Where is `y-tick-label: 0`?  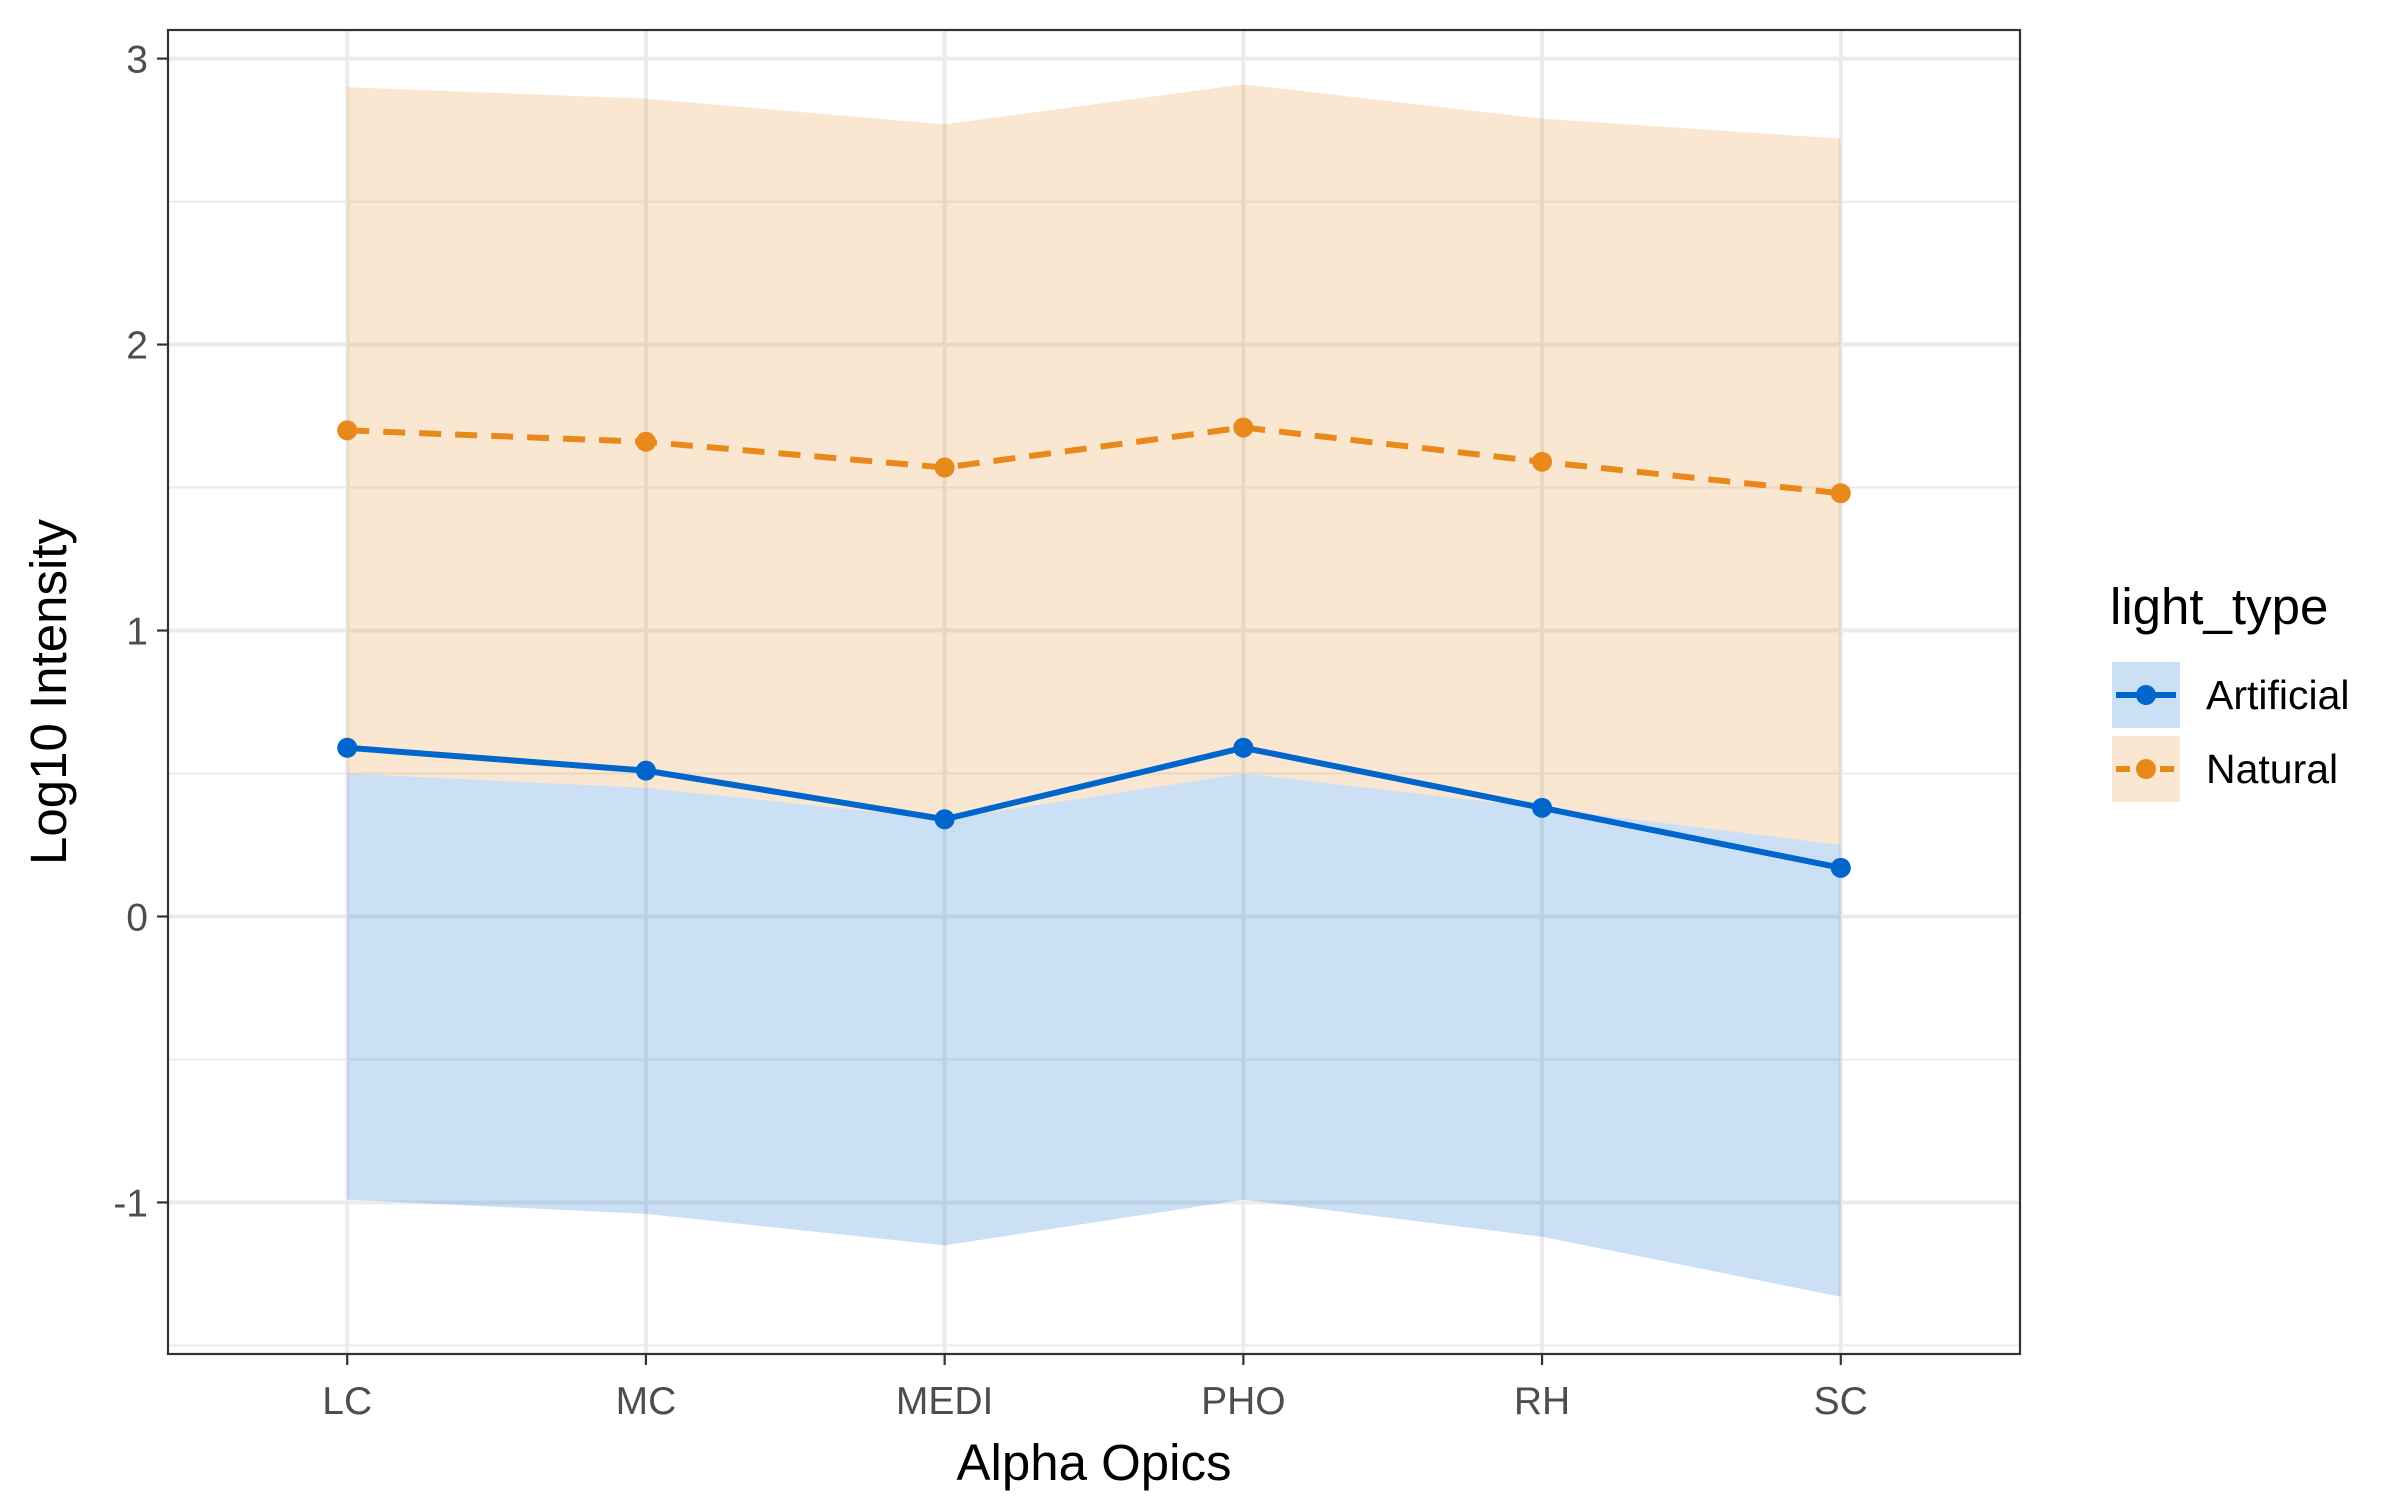 y-tick-label: 0 is located at coordinates (137, 917).